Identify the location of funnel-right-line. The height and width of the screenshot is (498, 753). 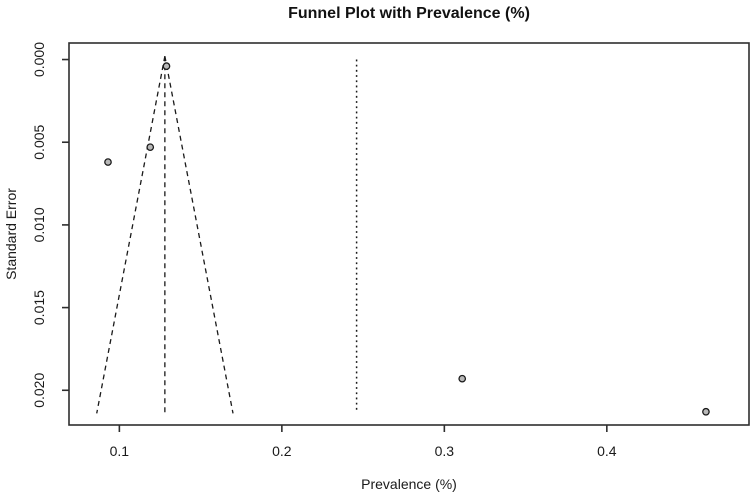
(199, 235).